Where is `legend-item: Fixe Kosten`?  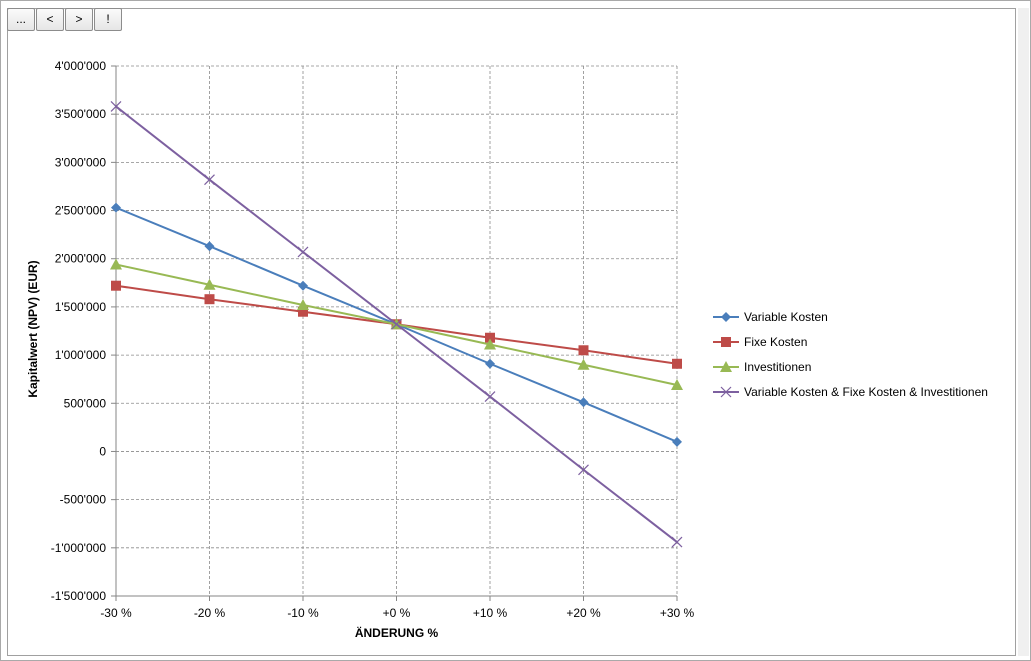
legend-item: Fixe Kosten is located at coordinates (760, 342).